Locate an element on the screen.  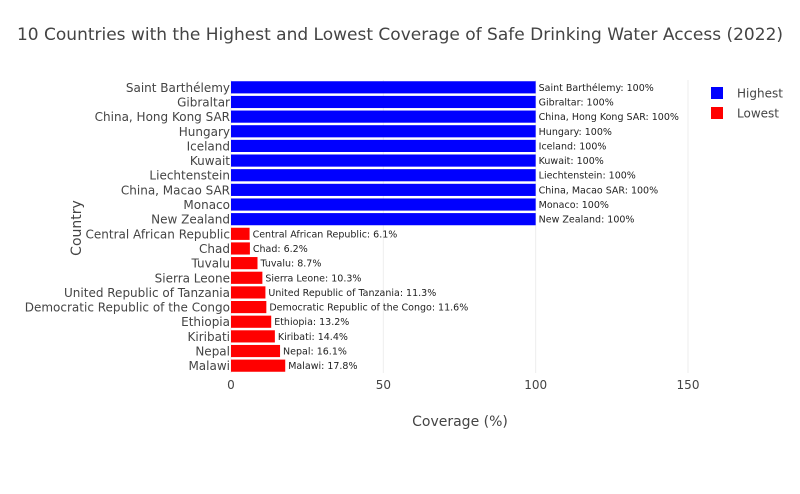
y-tick-label: Malawi is located at coordinates (209, 366).